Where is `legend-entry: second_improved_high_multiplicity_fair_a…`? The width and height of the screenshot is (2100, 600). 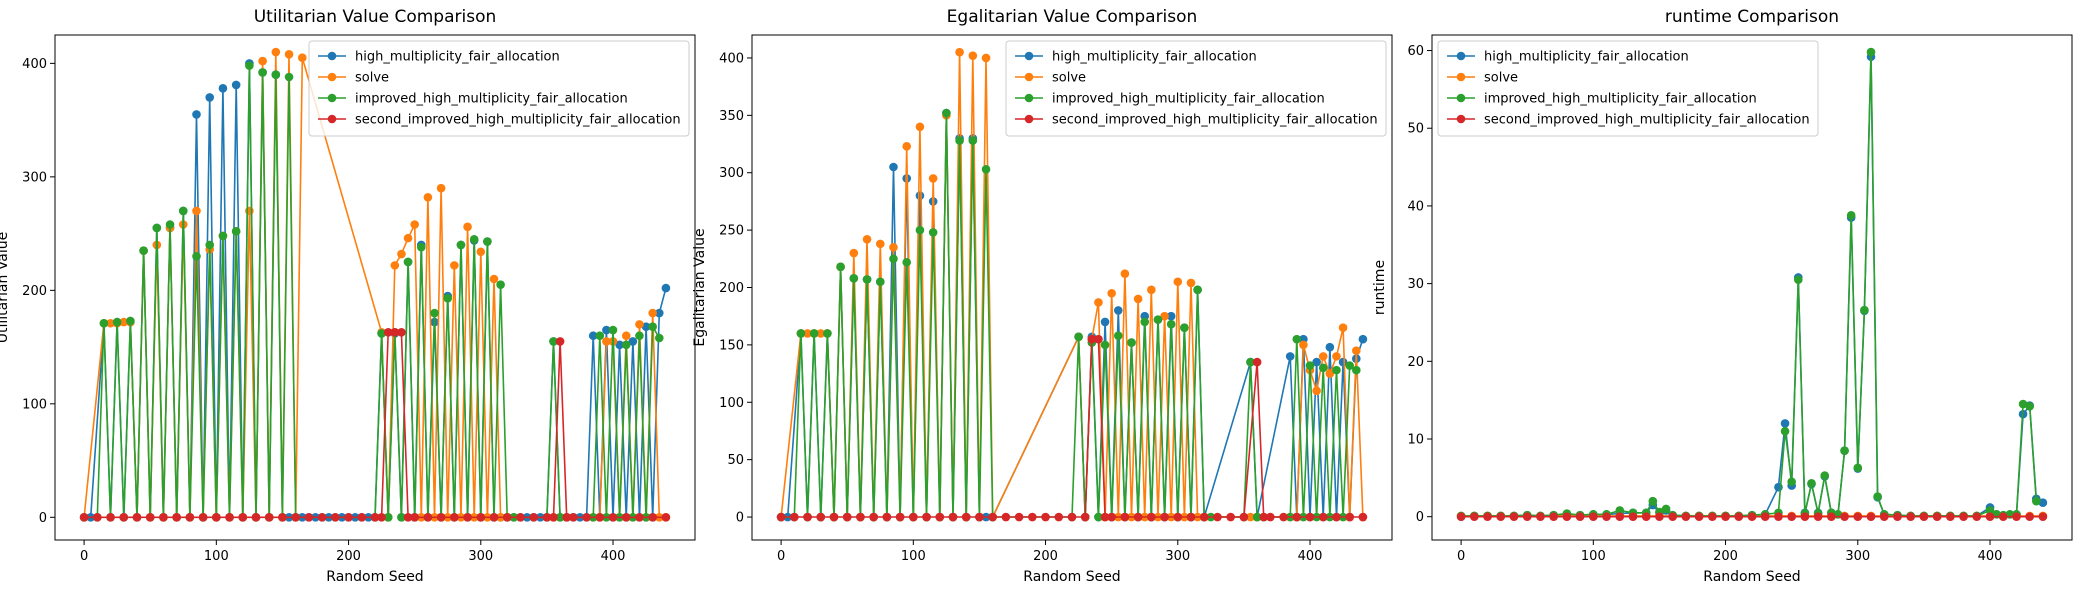
legend-entry: second_improved_high_multiplicity_fair_a… is located at coordinates (1647, 120).